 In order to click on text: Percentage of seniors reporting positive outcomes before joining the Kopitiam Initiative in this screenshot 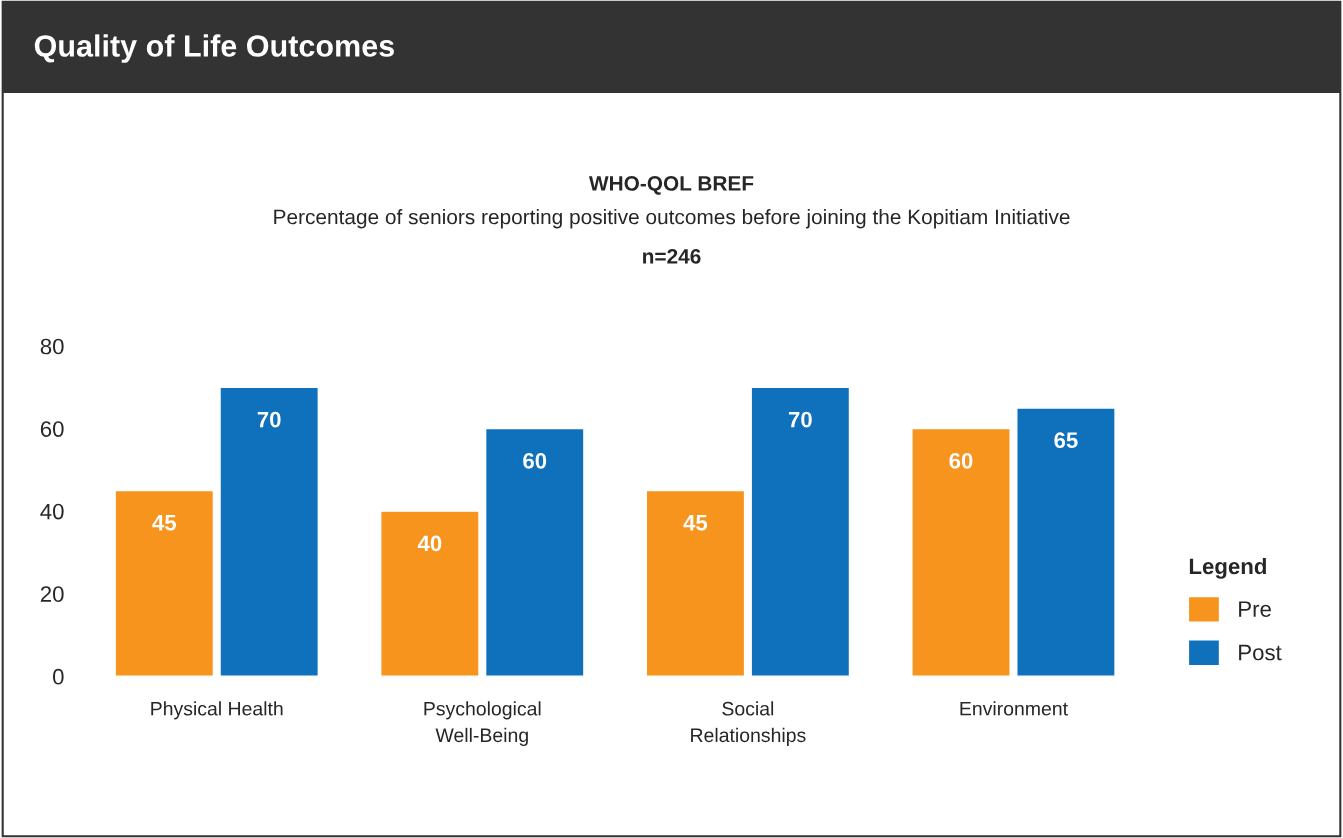, I will do `click(672, 219)`.